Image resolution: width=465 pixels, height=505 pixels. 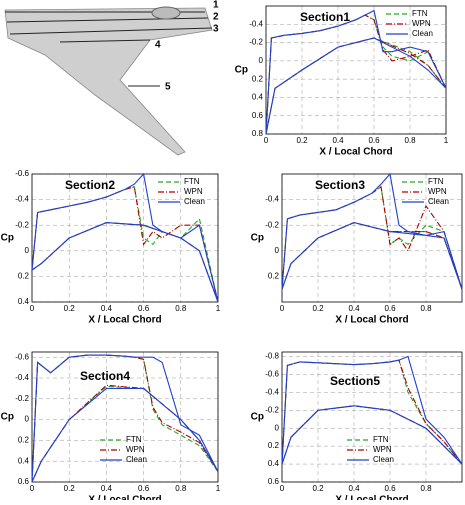 What do you see at coordinates (340, 185) in the screenshot?
I see `chart-title: Section3` at bounding box center [340, 185].